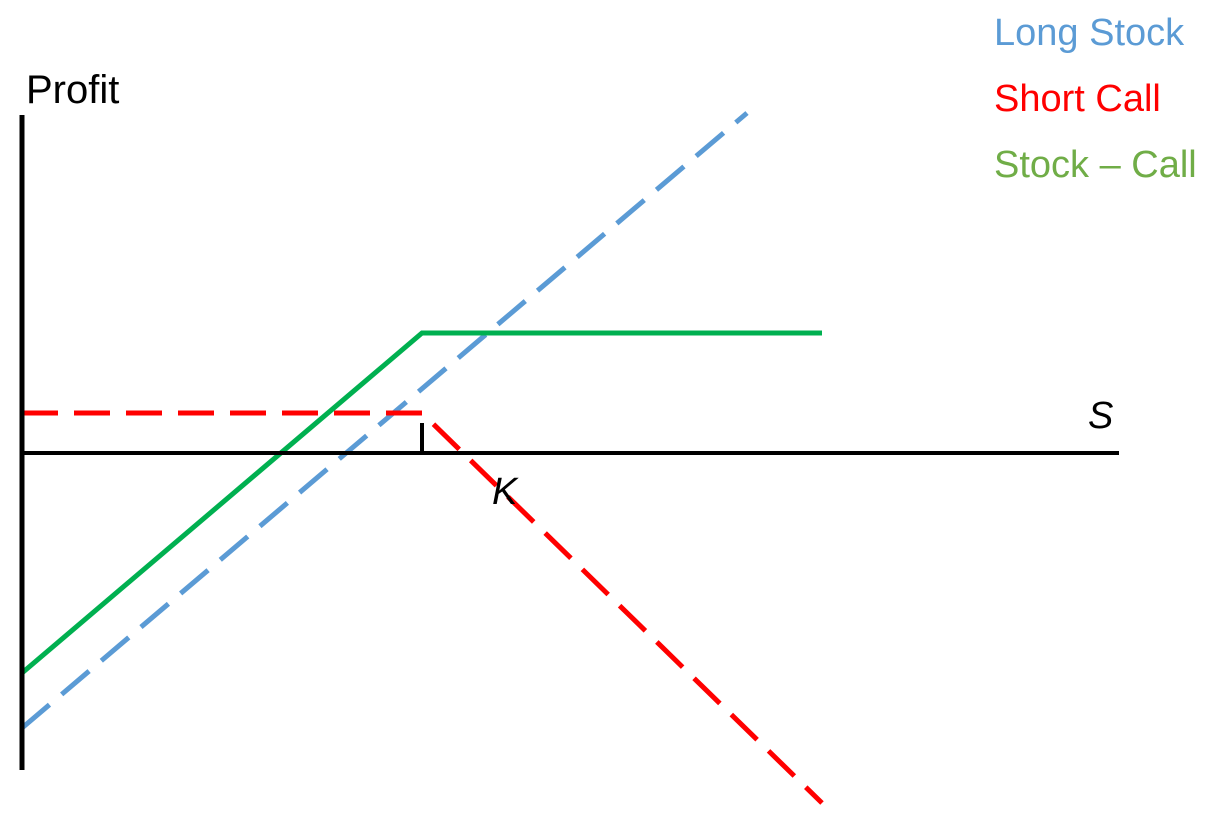 Image resolution: width=1219 pixels, height=829 pixels. What do you see at coordinates (1089, 33) in the screenshot?
I see `legend-item-long-stock: Long Stock` at bounding box center [1089, 33].